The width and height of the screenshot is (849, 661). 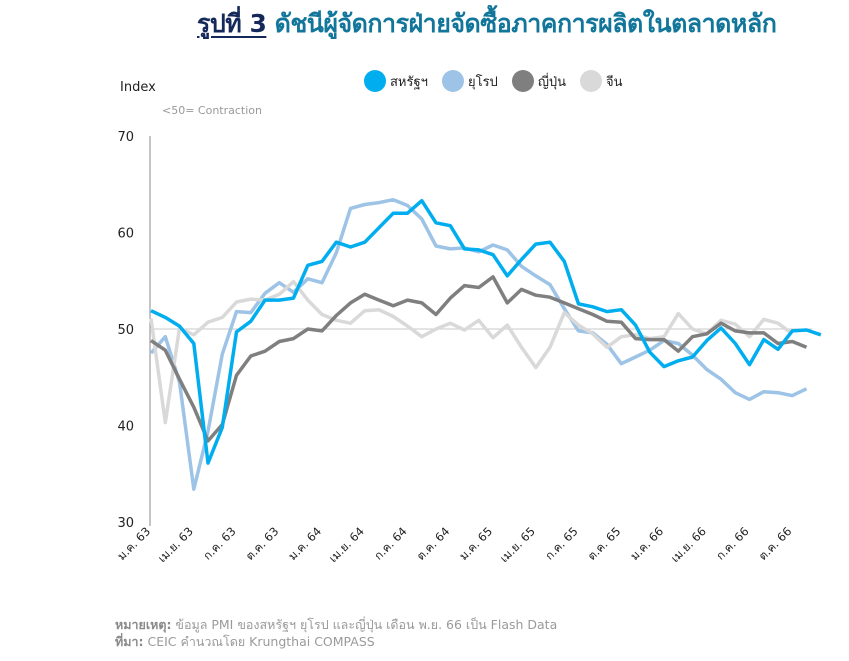 What do you see at coordinates (390, 543) in the screenshot?
I see `x-tick-label: ก.ค. 64` at bounding box center [390, 543].